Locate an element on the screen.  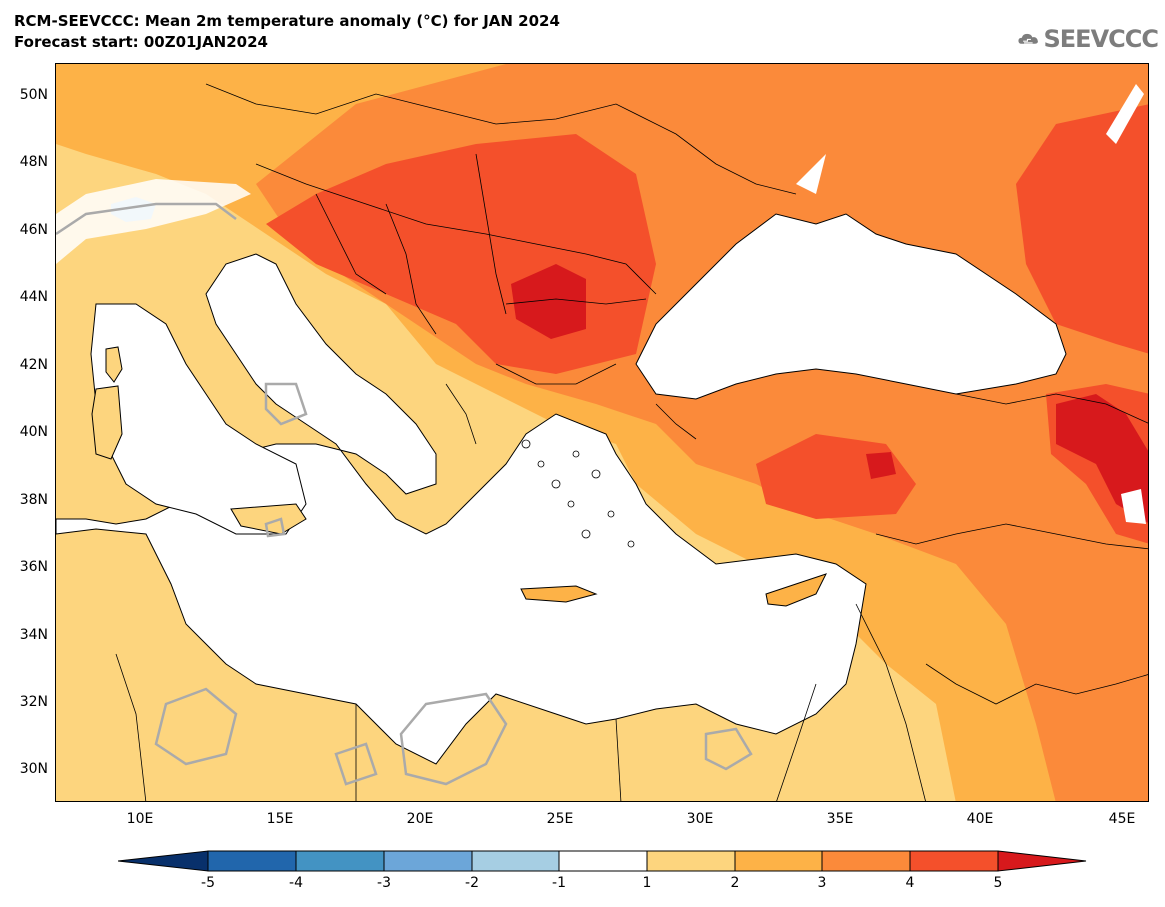
anomaly-zone-gt5-romania is located at coordinates (548, 301).